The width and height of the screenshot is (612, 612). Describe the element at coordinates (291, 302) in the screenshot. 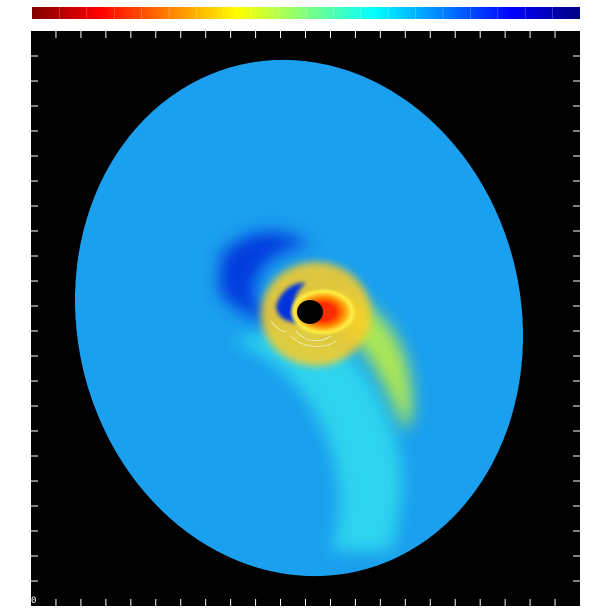

I see `inner-crescent` at that location.